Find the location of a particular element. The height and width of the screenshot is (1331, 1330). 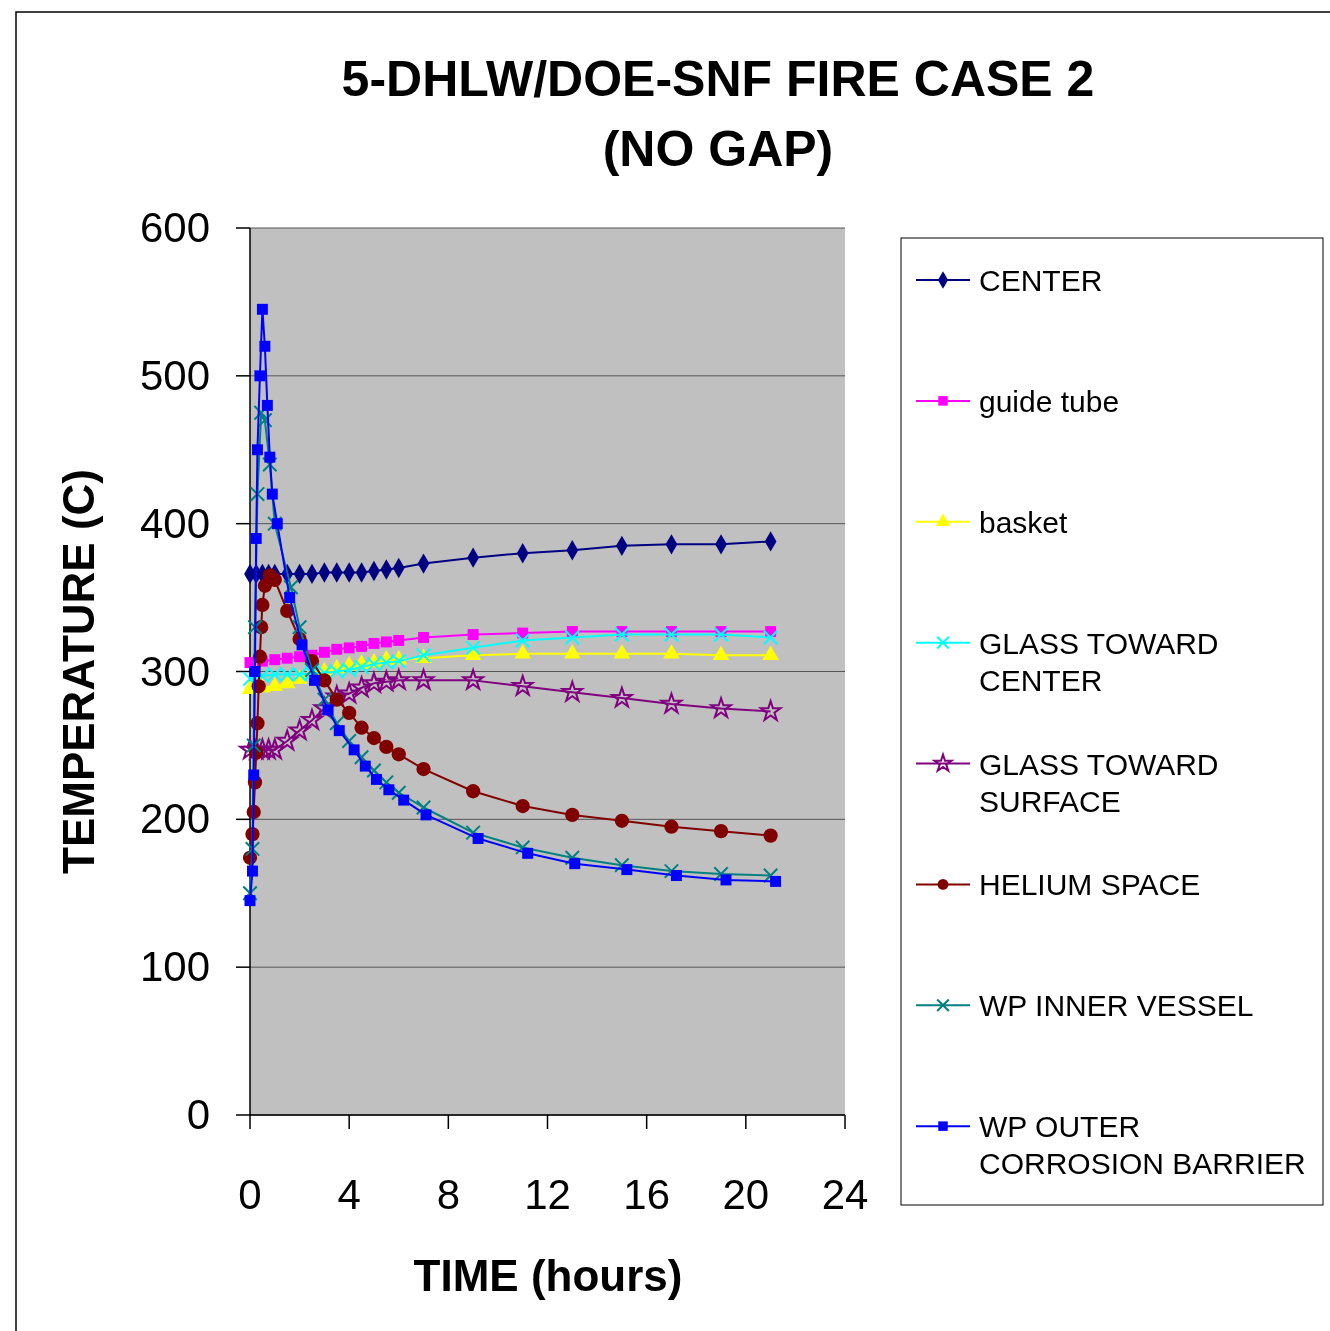

x-tick-label: 8 is located at coordinates (448, 1194).